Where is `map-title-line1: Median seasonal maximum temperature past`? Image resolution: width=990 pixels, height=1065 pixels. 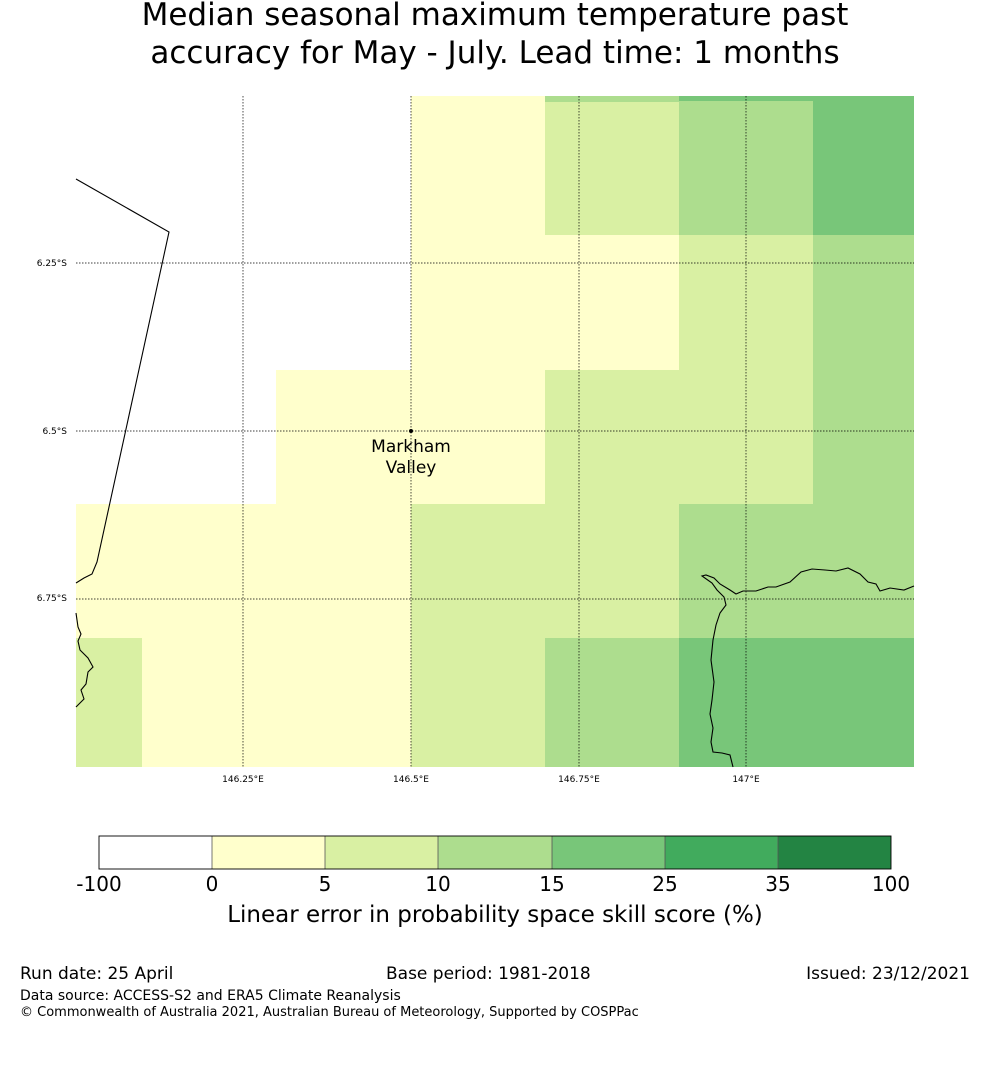
map-title-line1: Median seasonal maximum temperature past is located at coordinates (495, 16).